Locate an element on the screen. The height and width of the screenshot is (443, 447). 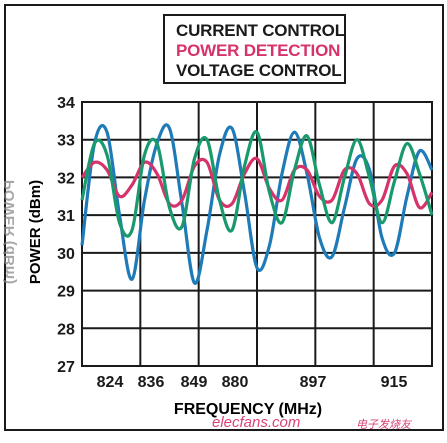
x-tick-label: 897 is located at coordinates (313, 382).